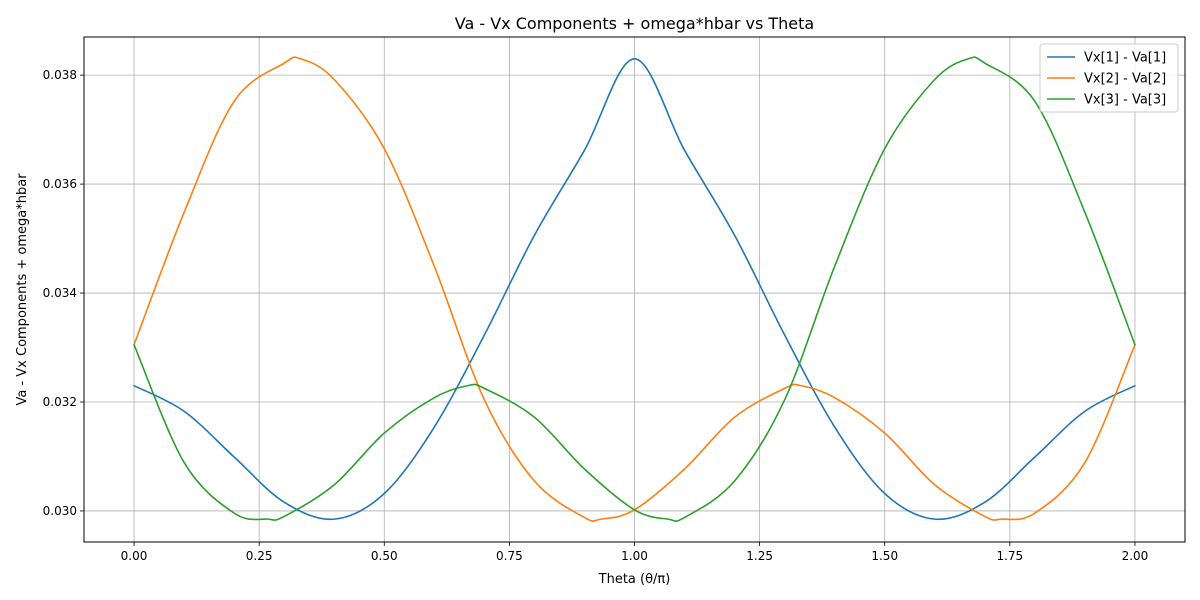 This screenshot has width=1200, height=600. I want to click on legend-label-2: Vx[2] - Va[2], so click(1125, 79).